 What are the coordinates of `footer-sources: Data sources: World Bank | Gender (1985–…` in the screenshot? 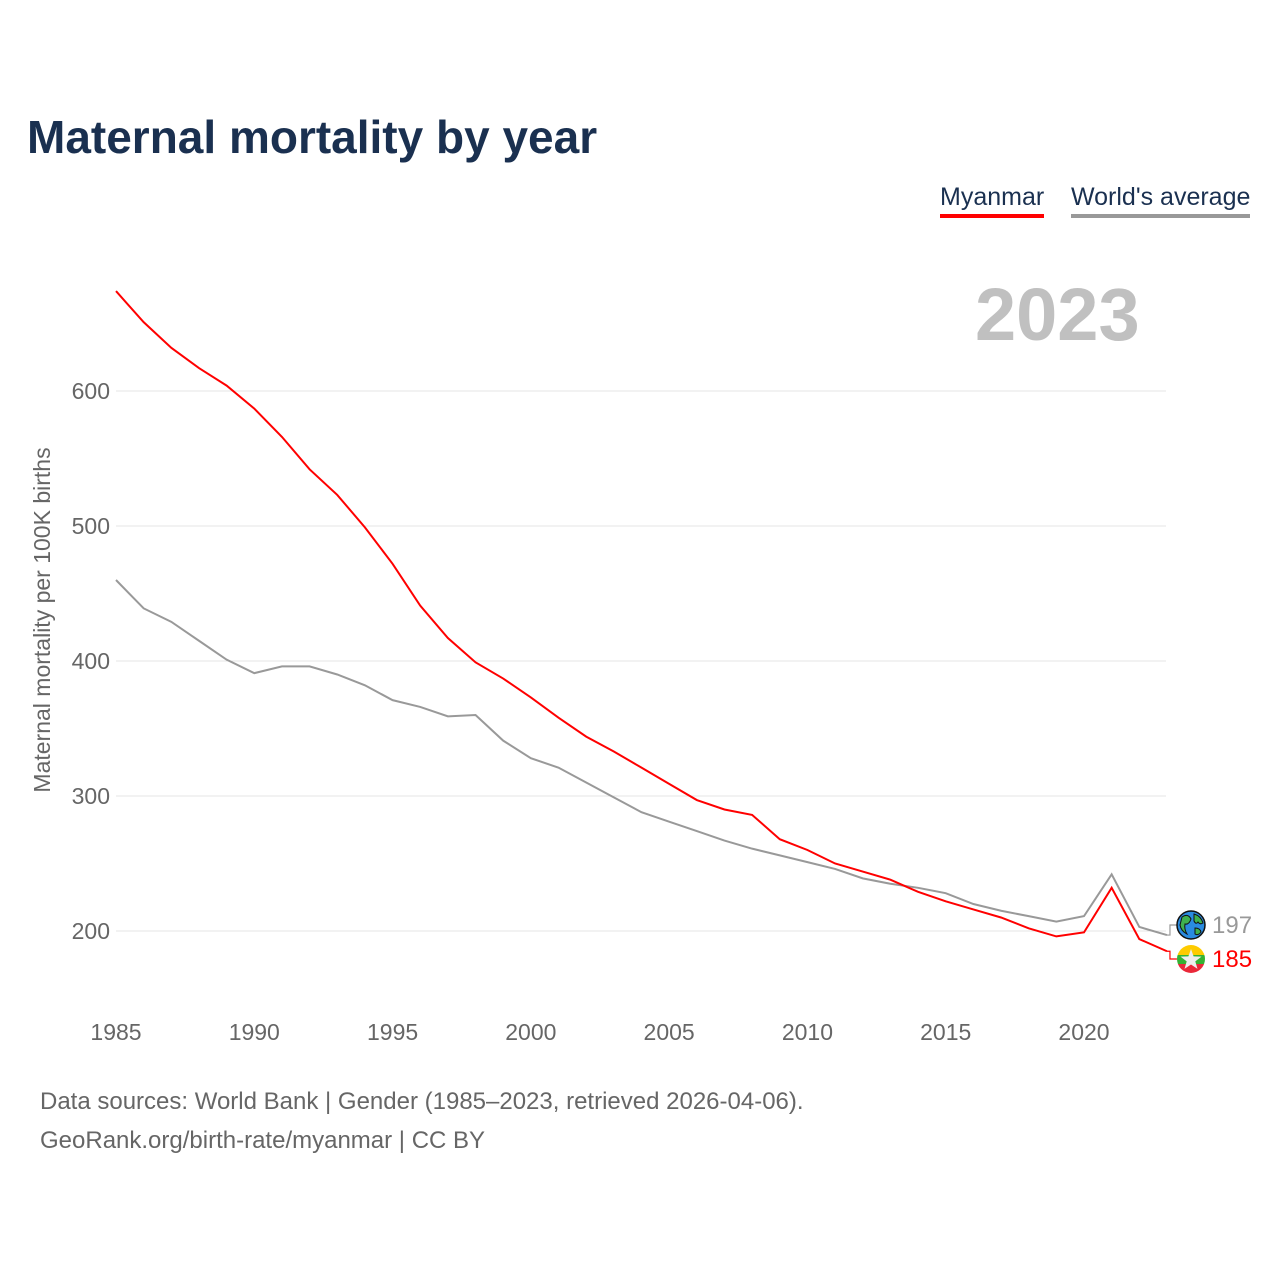 It's located at (422, 1101).